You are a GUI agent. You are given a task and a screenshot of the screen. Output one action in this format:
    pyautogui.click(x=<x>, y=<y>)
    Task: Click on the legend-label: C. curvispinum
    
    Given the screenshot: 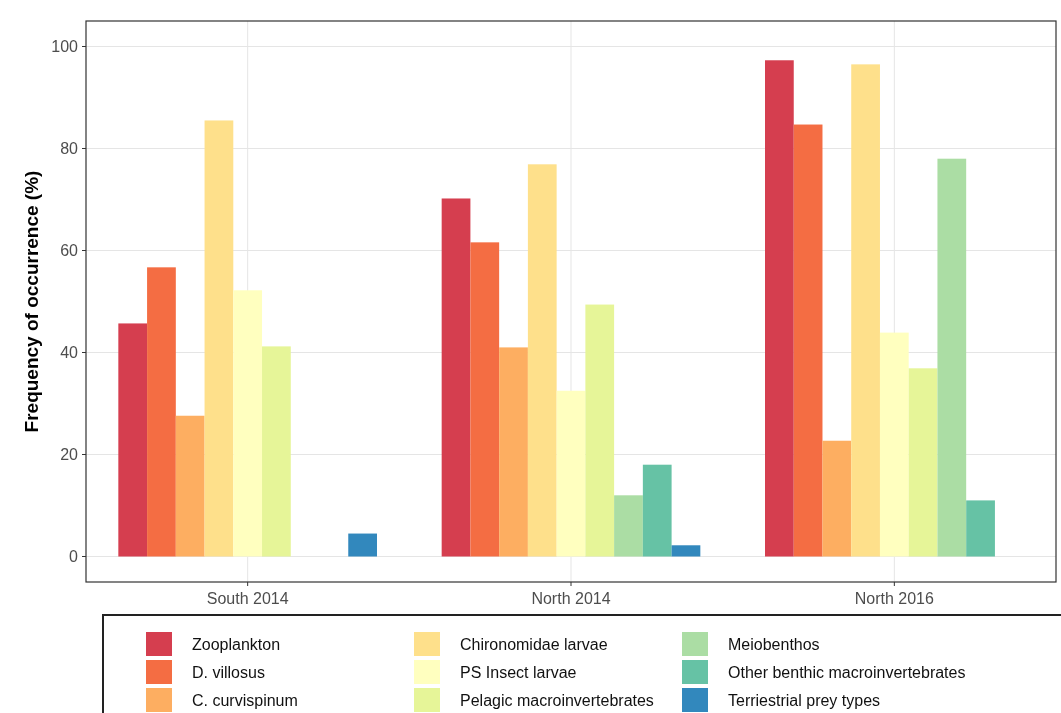 What is the action you would take?
    pyautogui.click(x=245, y=700)
    